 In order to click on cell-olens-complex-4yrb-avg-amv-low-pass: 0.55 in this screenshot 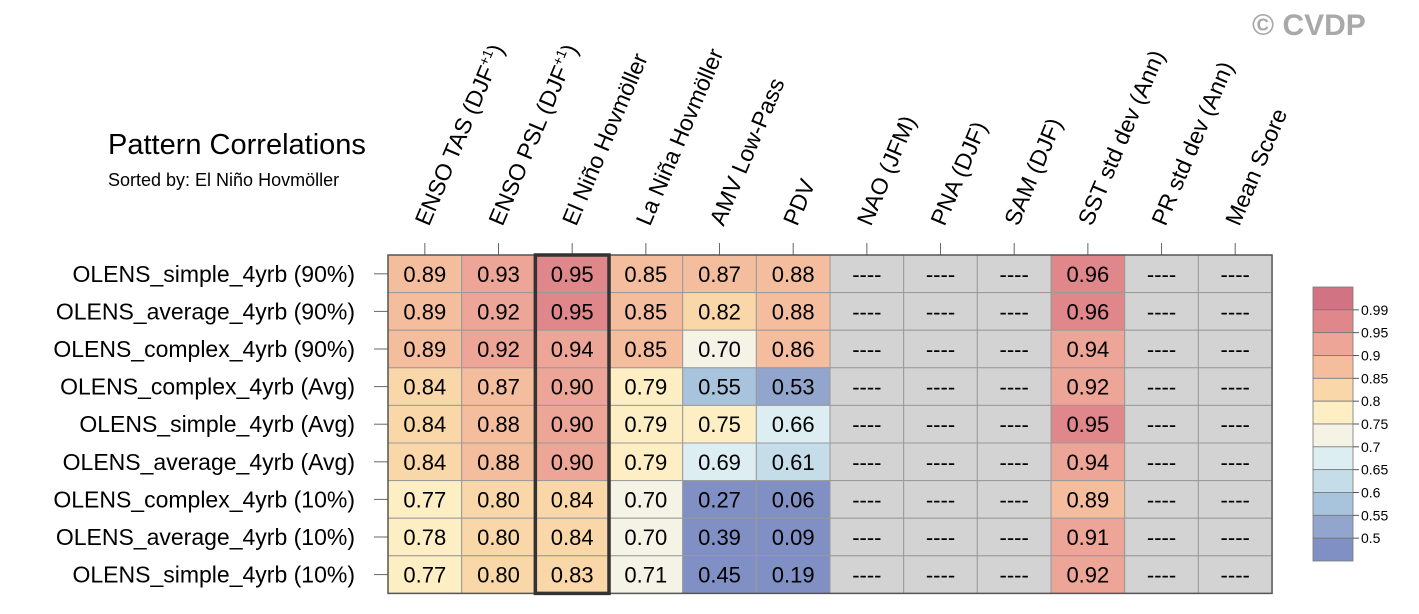, I will do `click(719, 386)`.